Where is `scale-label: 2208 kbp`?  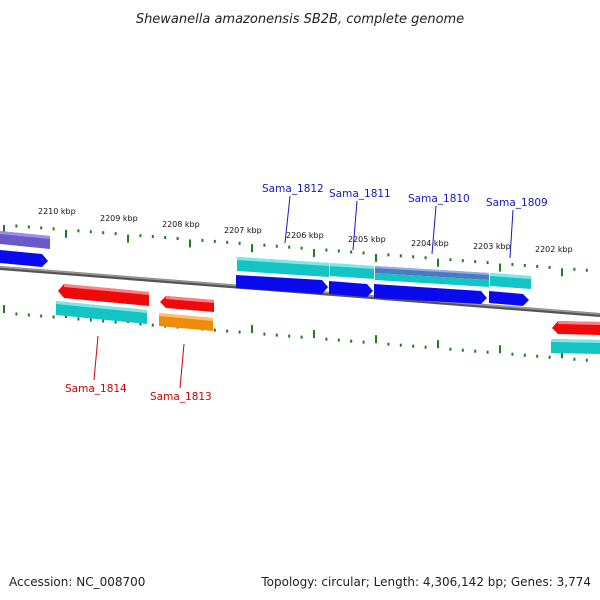 scale-label: 2208 kbp is located at coordinates (181, 224).